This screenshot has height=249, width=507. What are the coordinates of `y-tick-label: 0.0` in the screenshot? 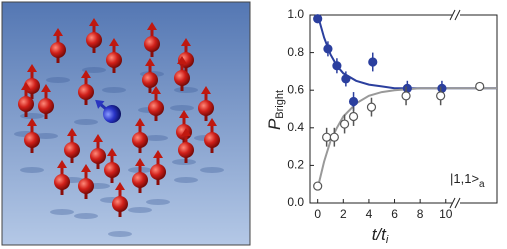 It's located at (295, 202).